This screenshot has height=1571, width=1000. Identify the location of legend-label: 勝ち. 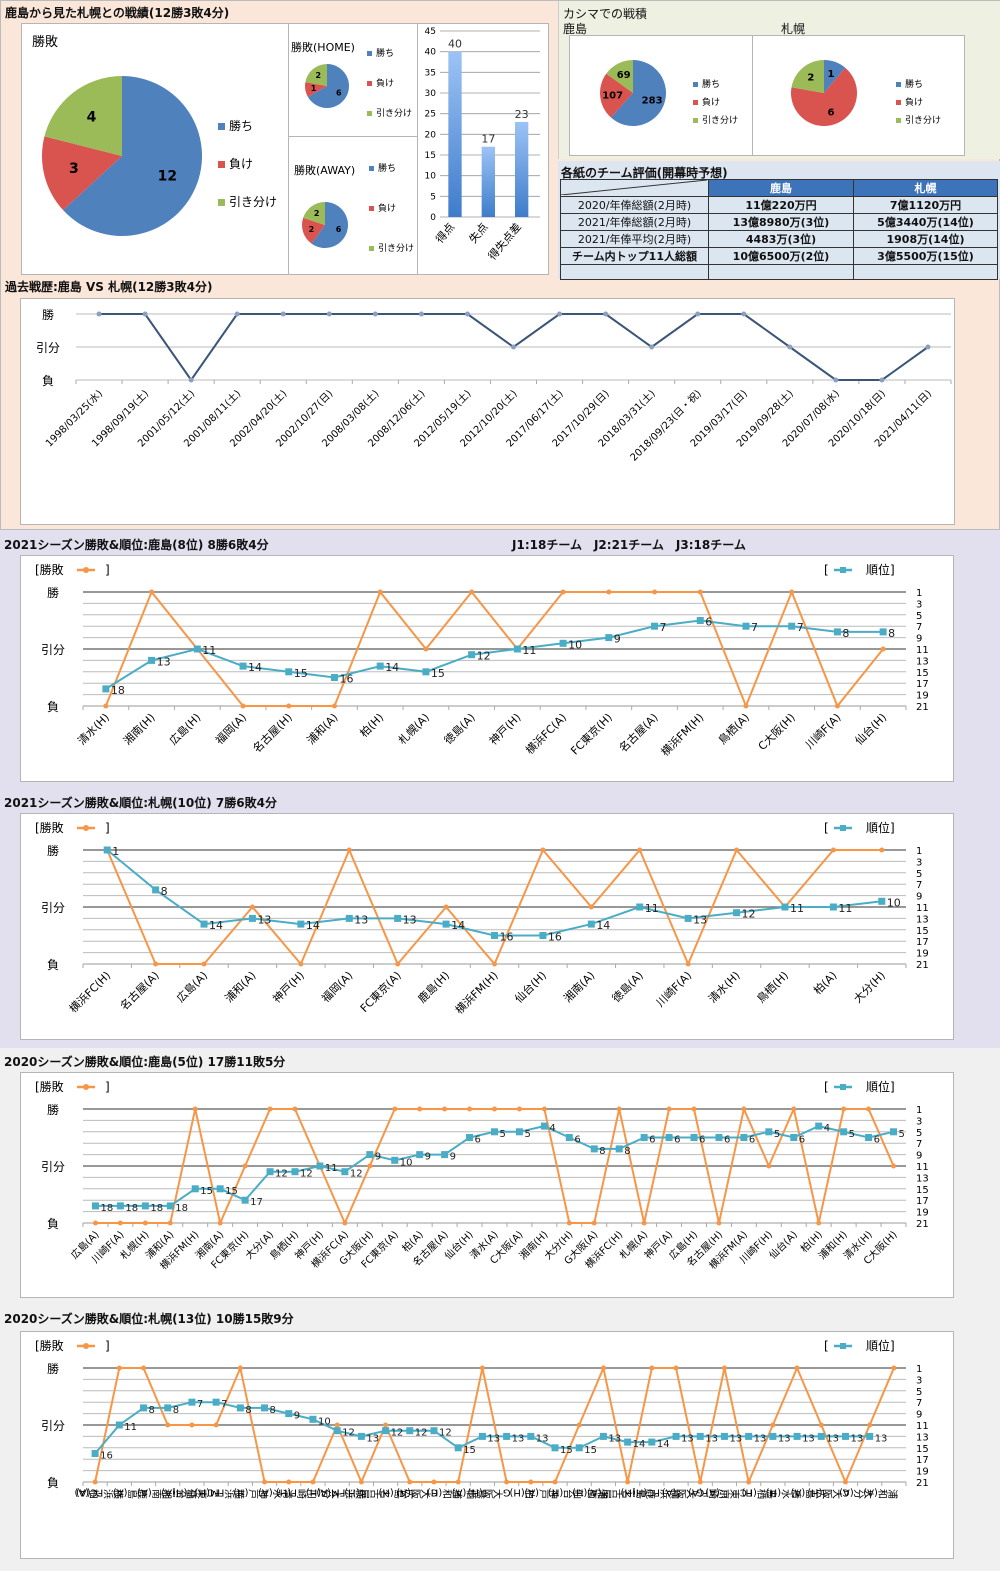
(914, 84).